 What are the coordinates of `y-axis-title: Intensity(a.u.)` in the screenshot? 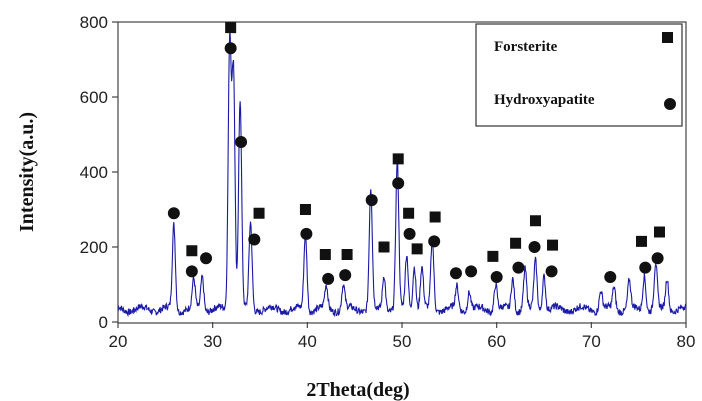 It's located at (27, 172).